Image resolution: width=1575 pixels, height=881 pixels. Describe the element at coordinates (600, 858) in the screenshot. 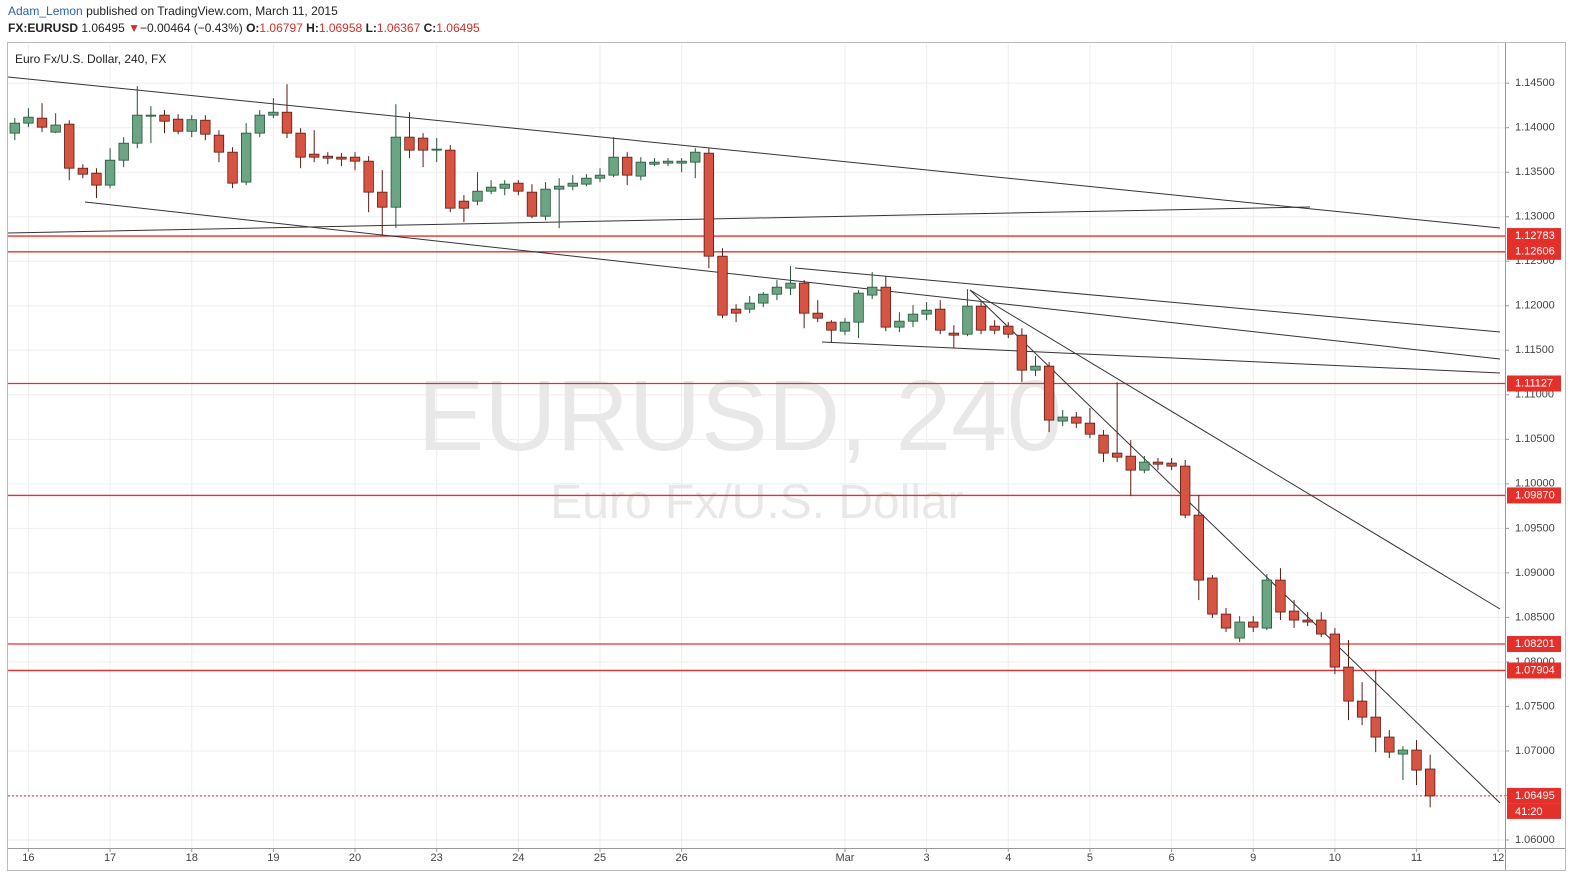

I see `x-tick-label: 25` at that location.